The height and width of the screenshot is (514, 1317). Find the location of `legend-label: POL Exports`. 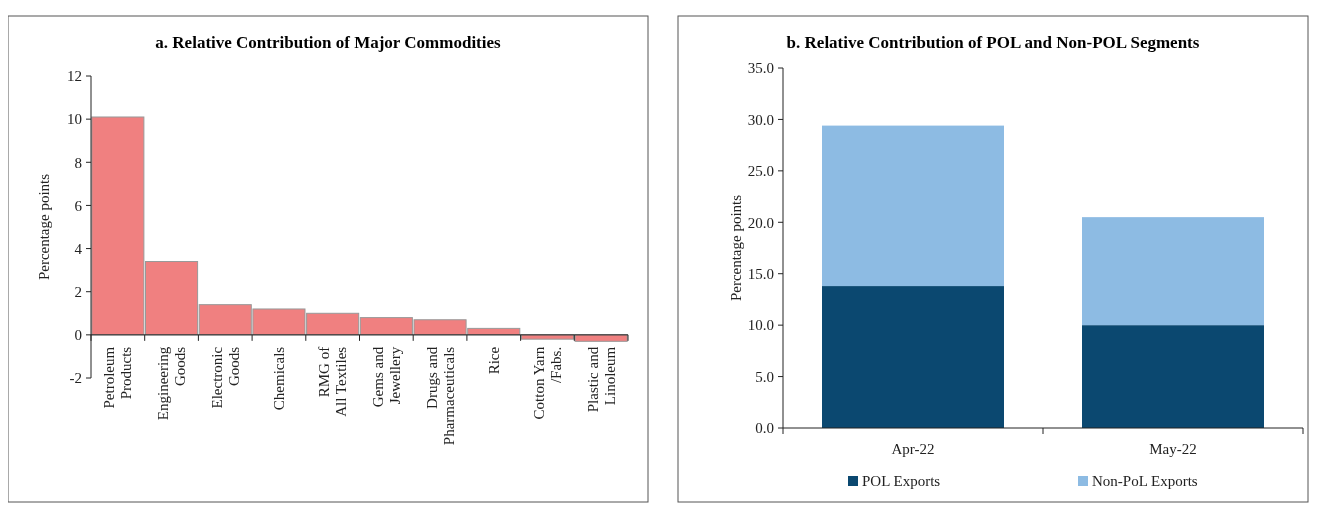

legend-label: POL Exports is located at coordinates (901, 481).